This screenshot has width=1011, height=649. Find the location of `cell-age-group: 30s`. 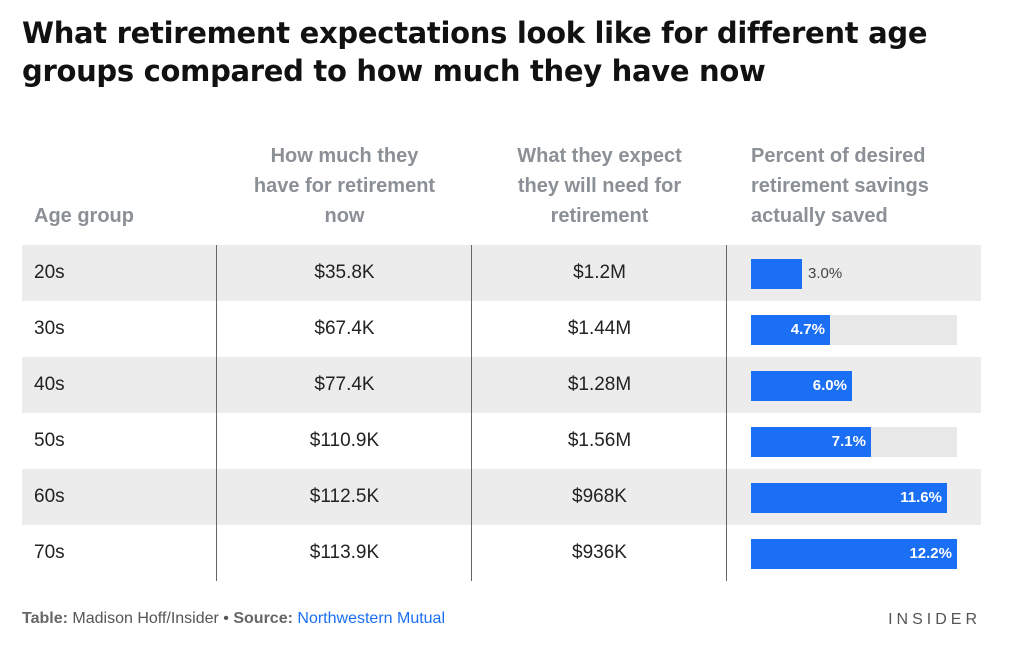

cell-age-group: 30s is located at coordinates (49, 328).